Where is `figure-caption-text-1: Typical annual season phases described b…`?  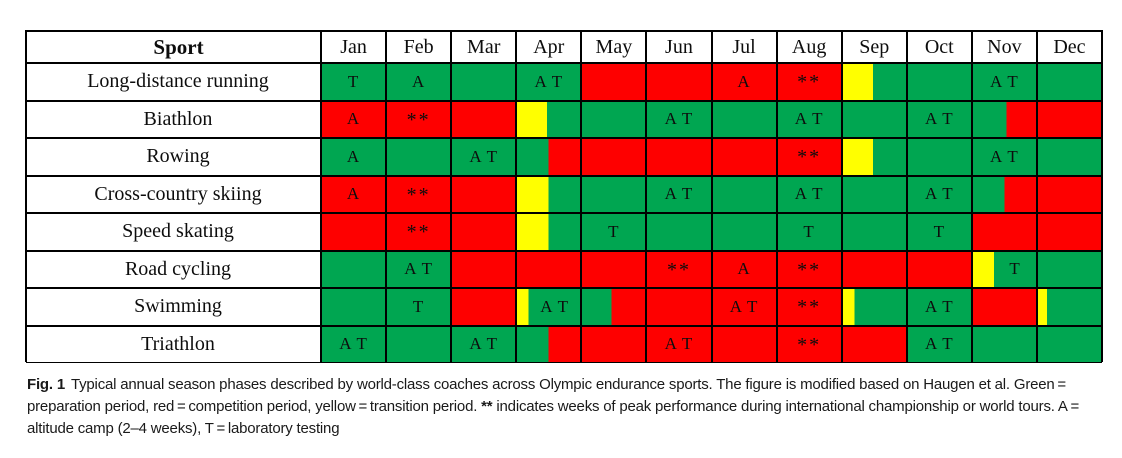
figure-caption-text-1: Typical annual season phases described b… is located at coordinates (548, 395).